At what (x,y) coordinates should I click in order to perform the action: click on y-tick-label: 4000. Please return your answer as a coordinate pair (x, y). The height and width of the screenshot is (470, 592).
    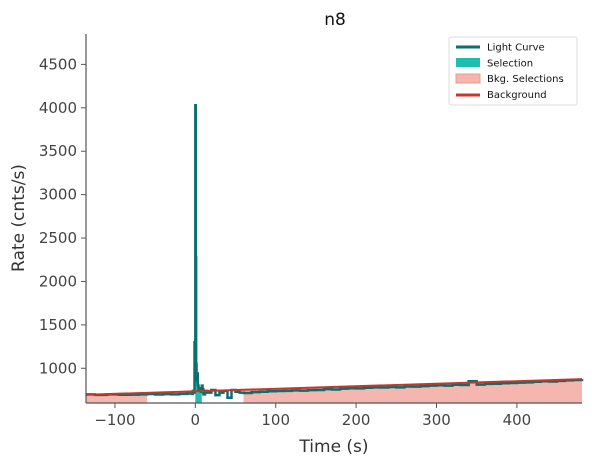
    Looking at the image, I should click on (58, 108).